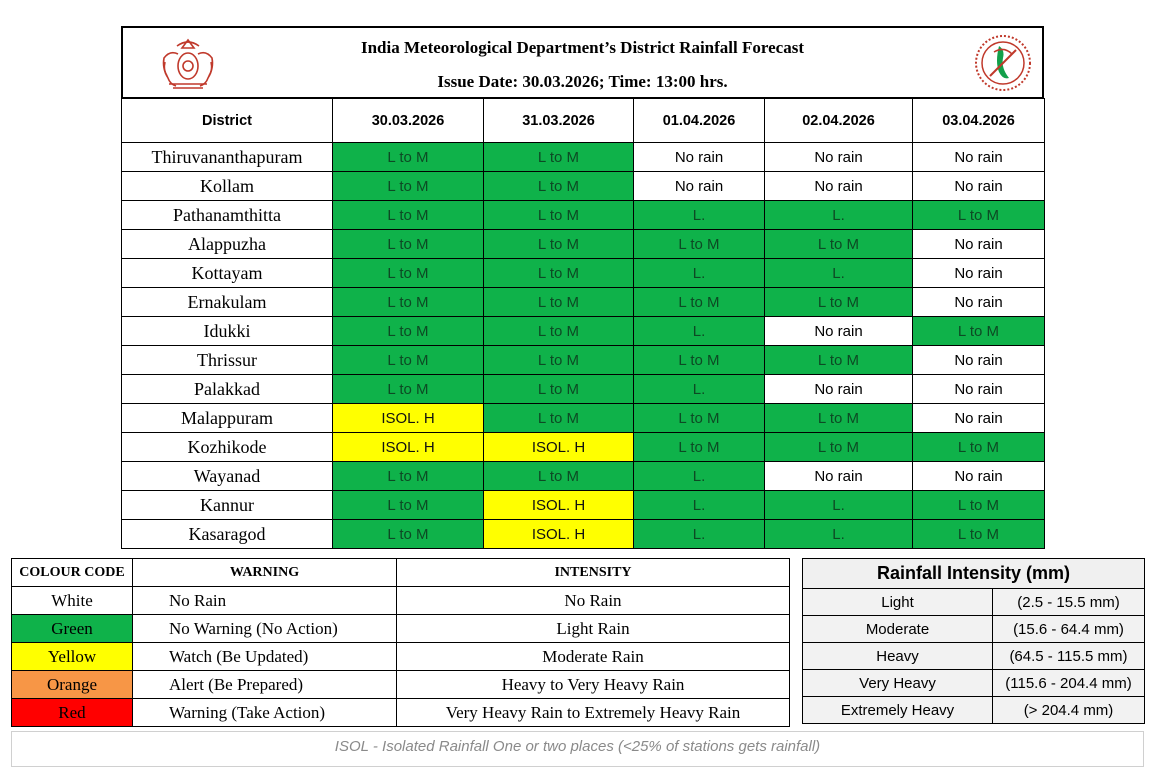  Describe the element at coordinates (227, 418) in the screenshot. I see `district-name: Malappuram` at that location.